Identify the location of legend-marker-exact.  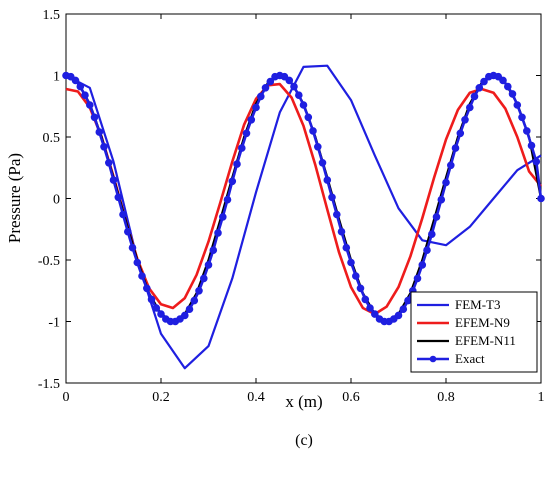
(433, 359).